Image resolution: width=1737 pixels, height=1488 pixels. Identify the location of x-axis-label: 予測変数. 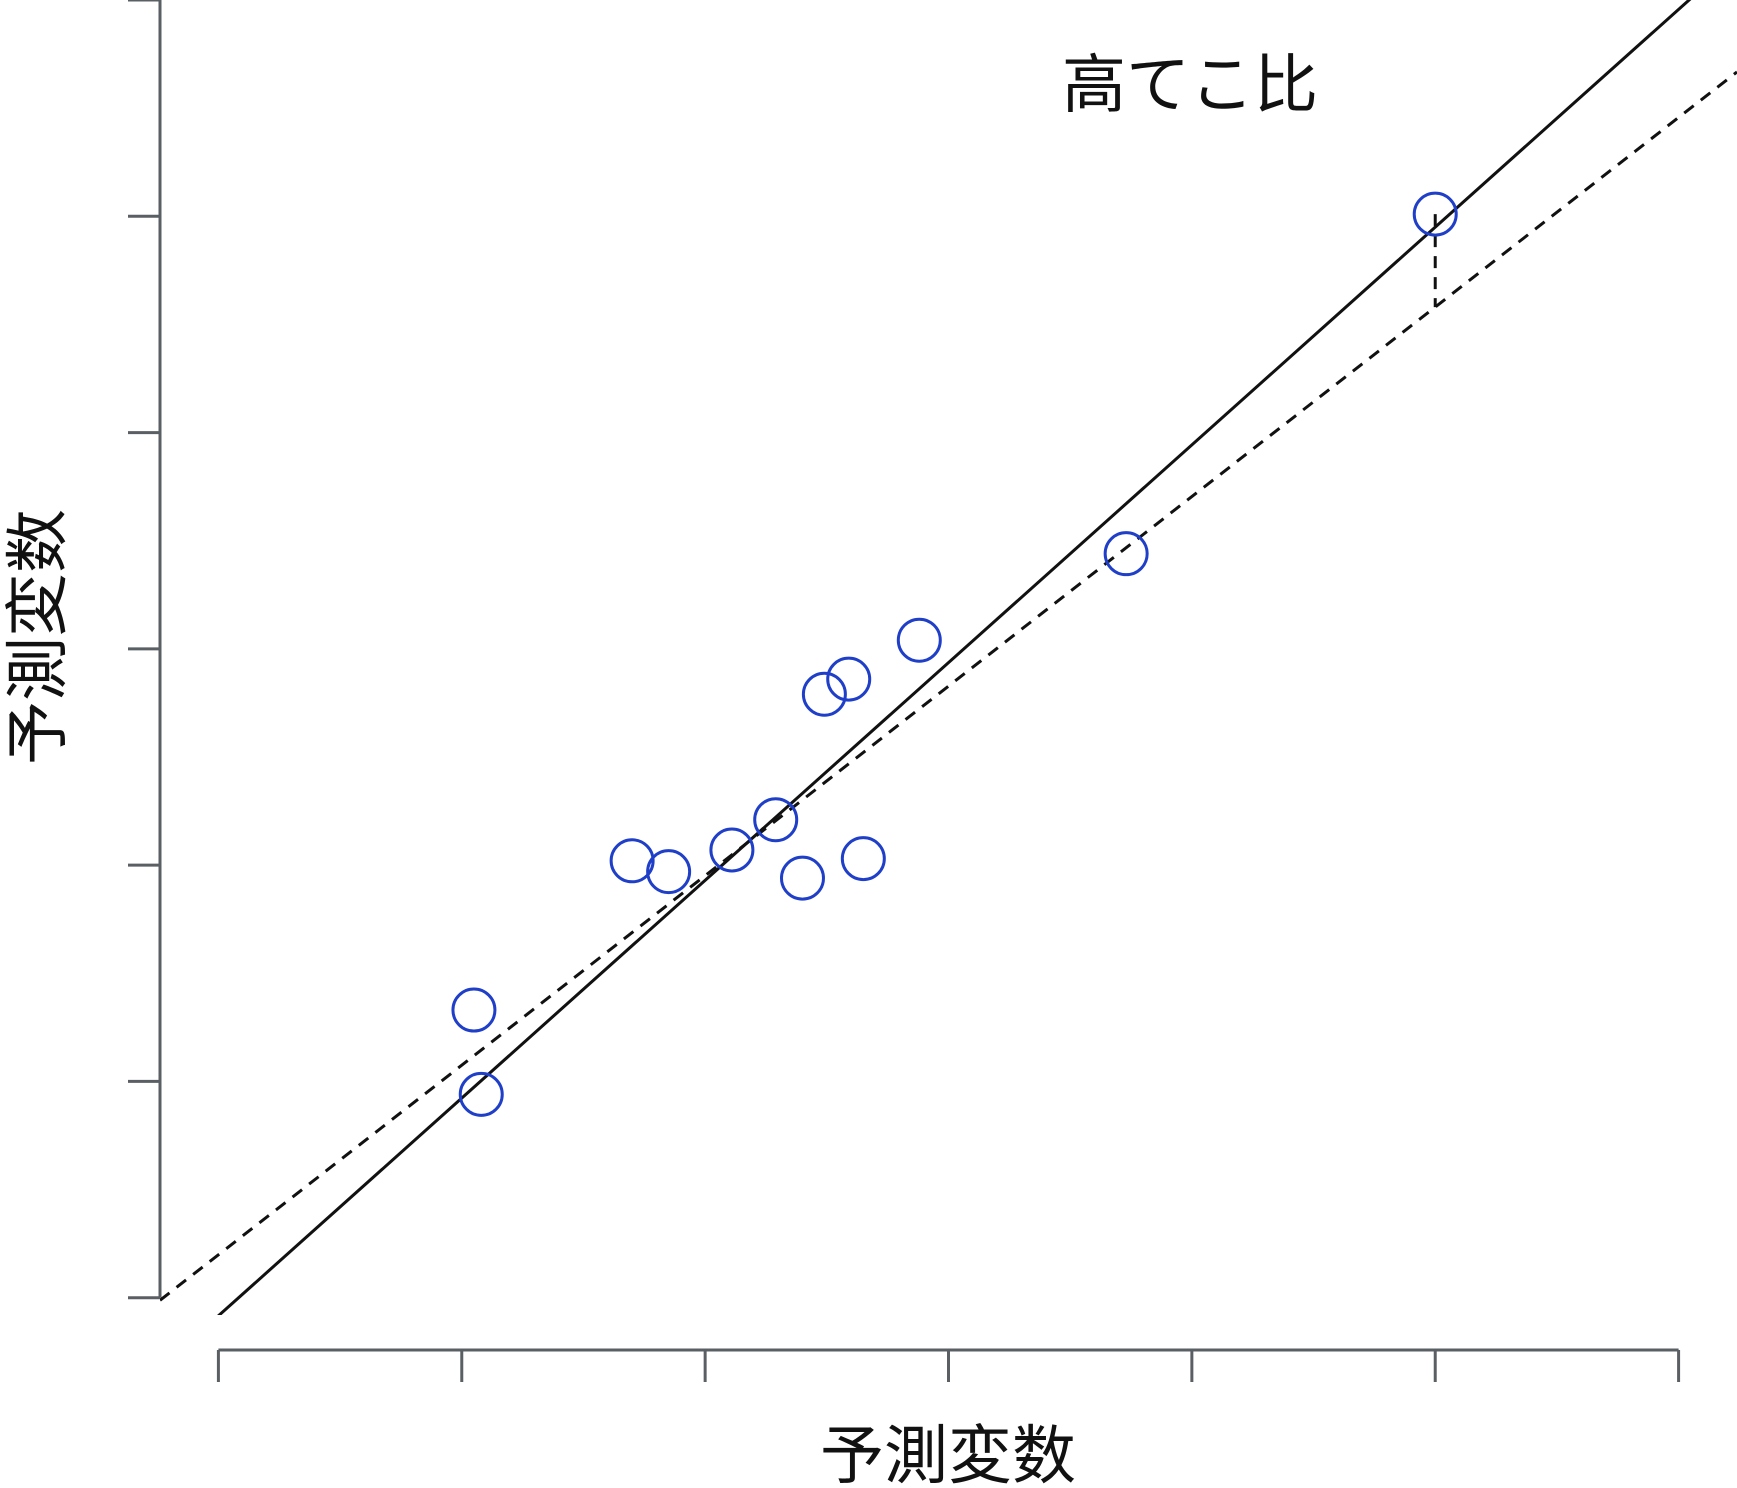
(948, 1454).